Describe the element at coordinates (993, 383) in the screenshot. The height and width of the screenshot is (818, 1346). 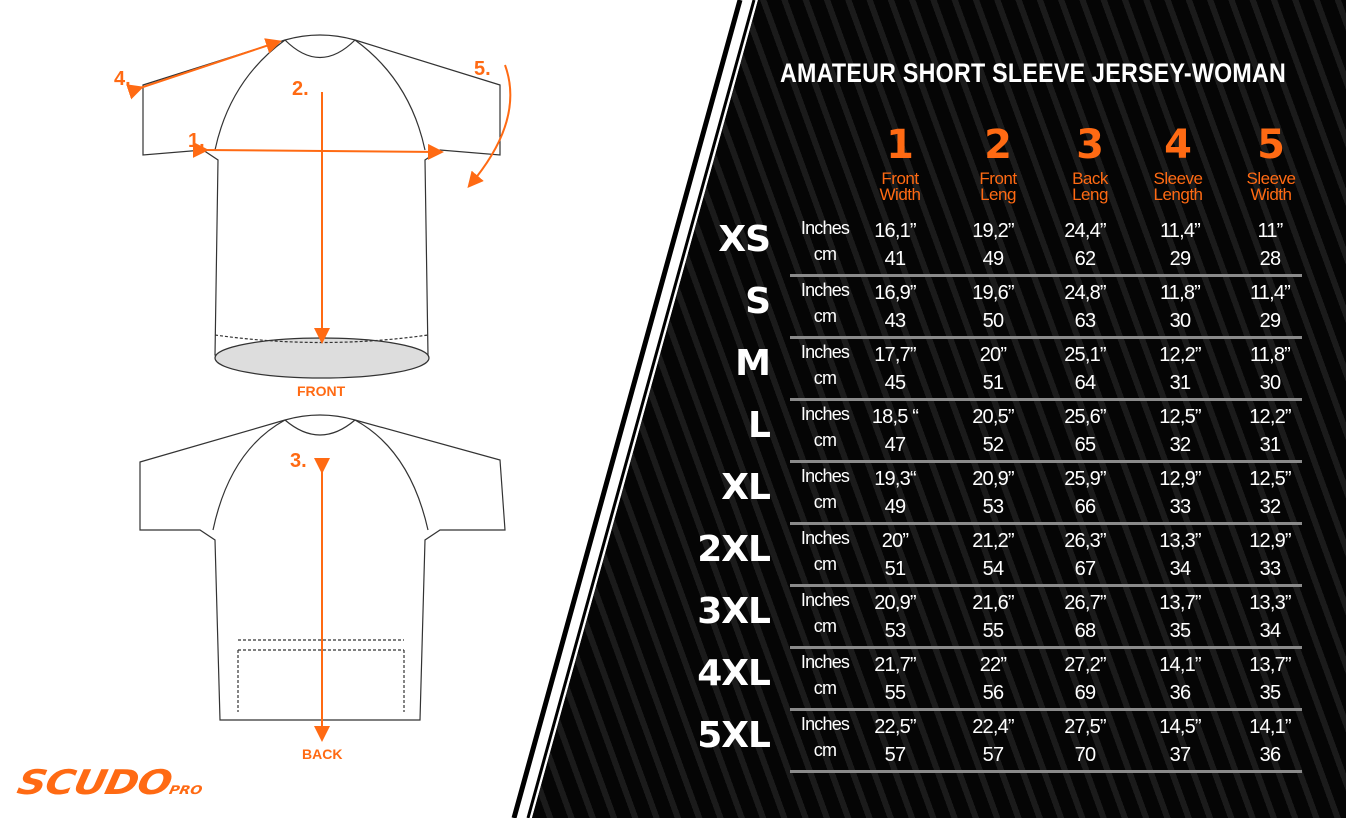
I see `value-cm: 51` at that location.